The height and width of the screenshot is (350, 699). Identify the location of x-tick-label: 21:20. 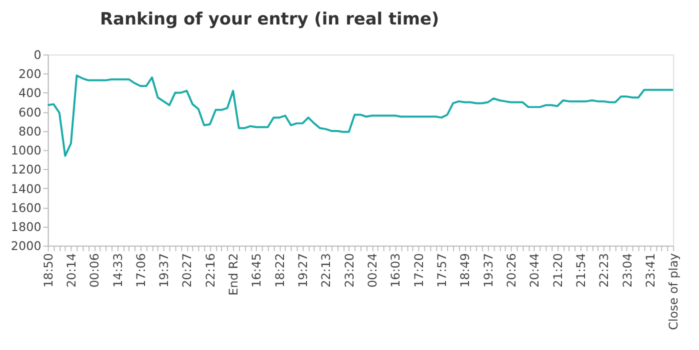
(557, 270).